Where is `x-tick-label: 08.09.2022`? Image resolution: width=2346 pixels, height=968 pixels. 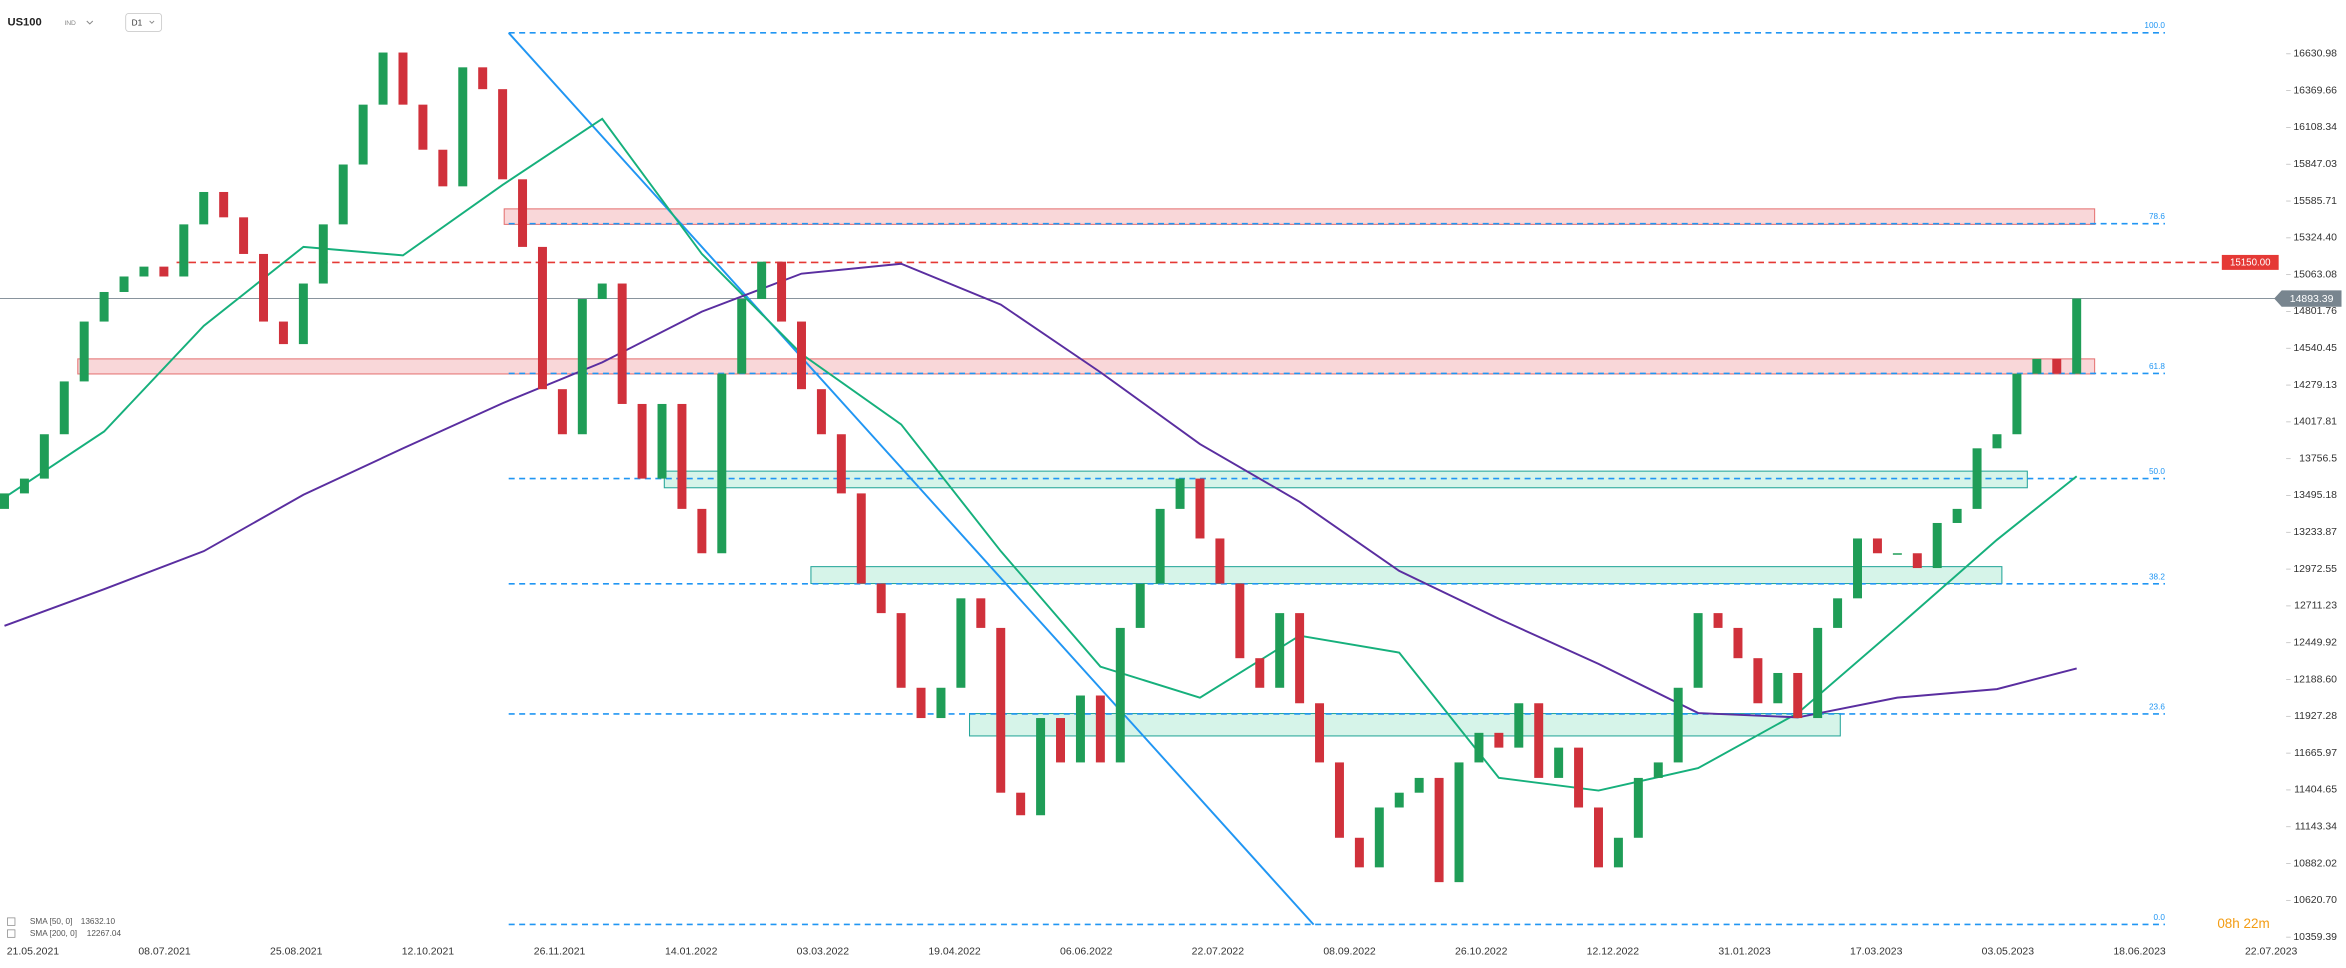 x-tick-label: 08.09.2022 is located at coordinates (1349, 951).